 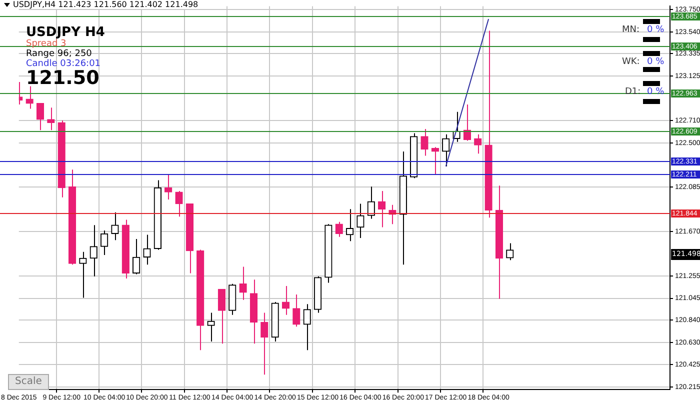 I want to click on annotation: Candle 03:26:01, so click(x=63, y=64).